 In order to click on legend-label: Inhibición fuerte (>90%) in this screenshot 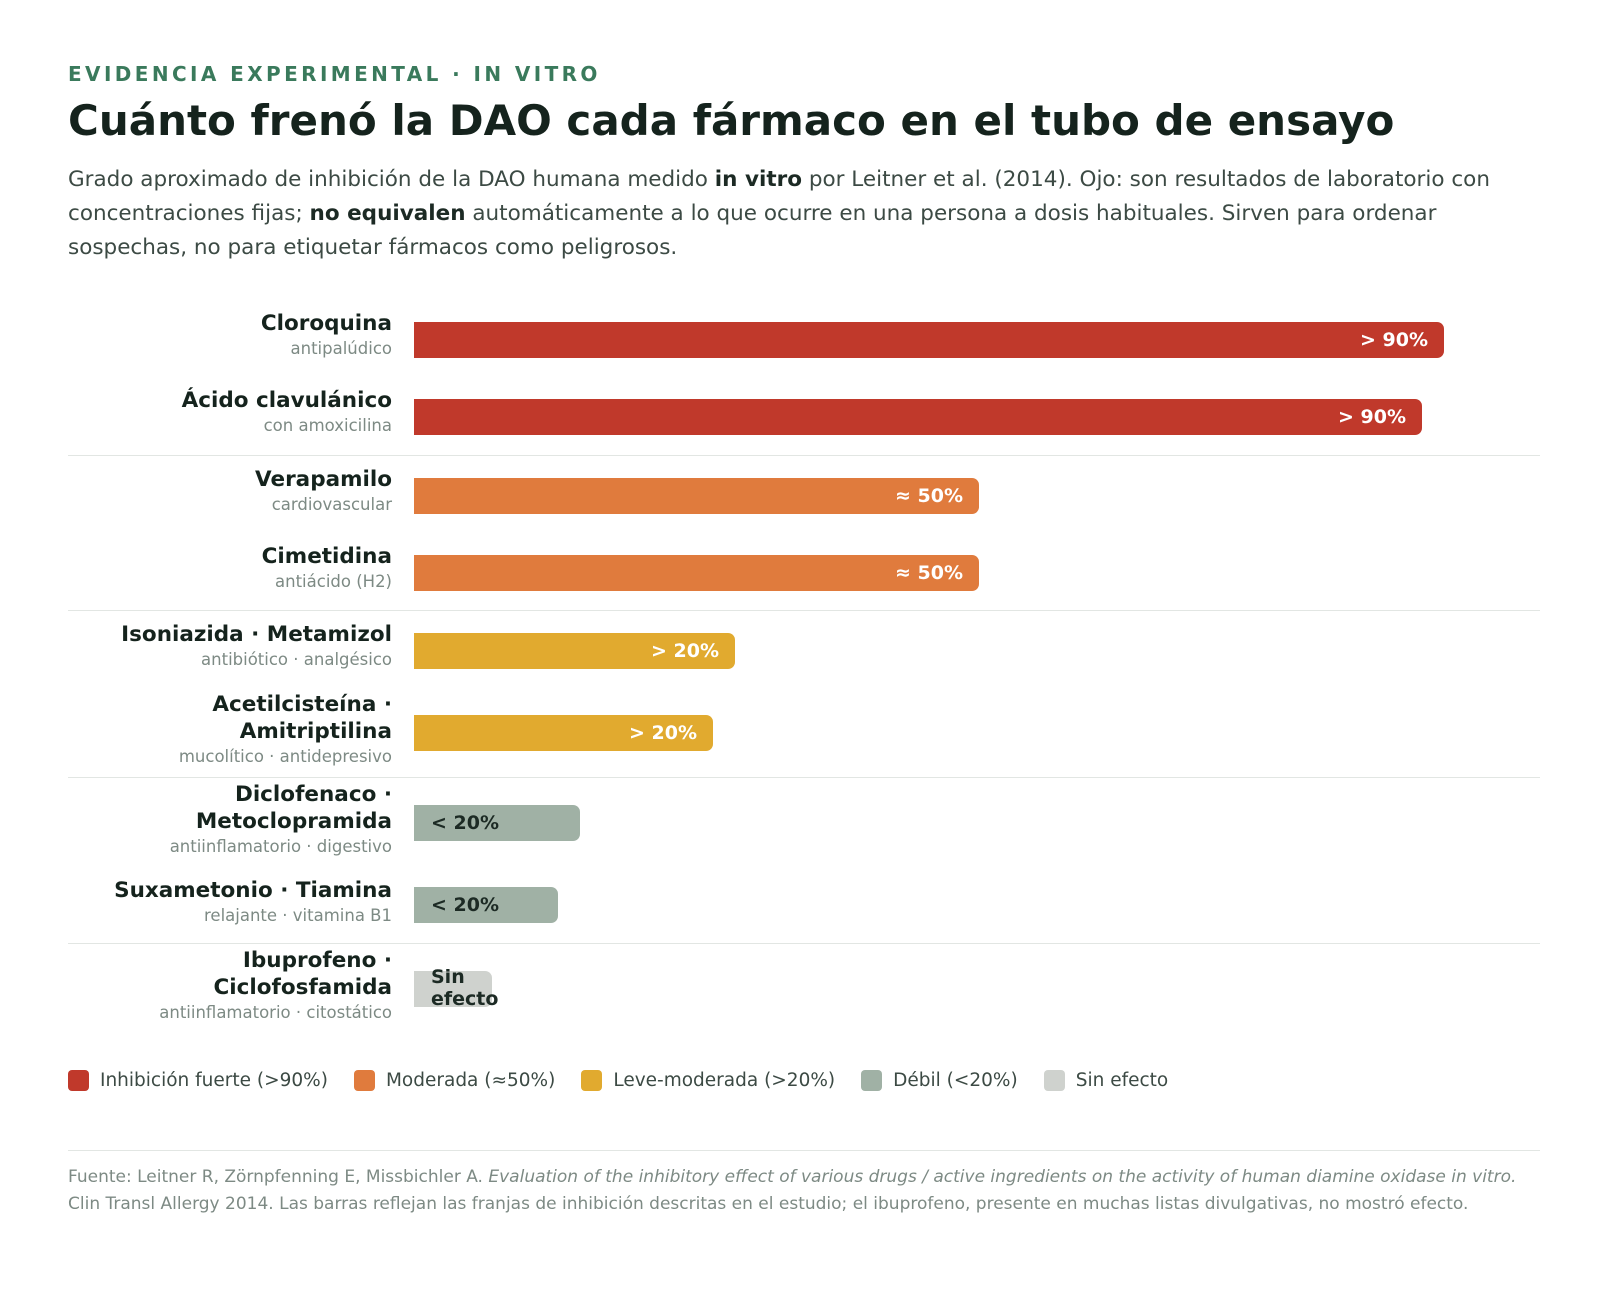, I will do `click(214, 1080)`.